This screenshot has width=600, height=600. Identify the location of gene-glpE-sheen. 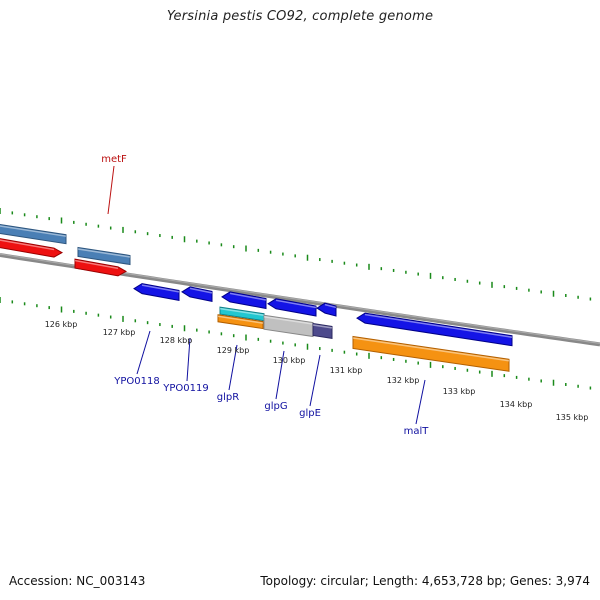
(330, 306).